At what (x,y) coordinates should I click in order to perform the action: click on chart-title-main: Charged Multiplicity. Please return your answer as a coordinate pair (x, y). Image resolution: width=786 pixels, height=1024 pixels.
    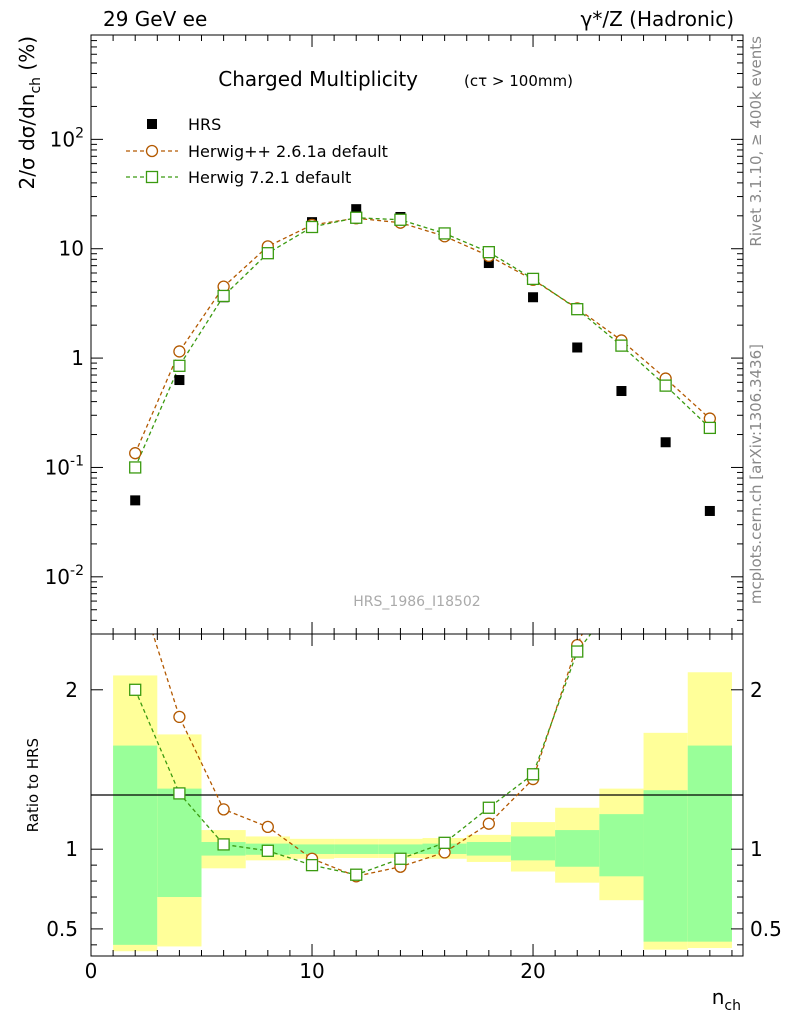
    Looking at the image, I should click on (318, 79).